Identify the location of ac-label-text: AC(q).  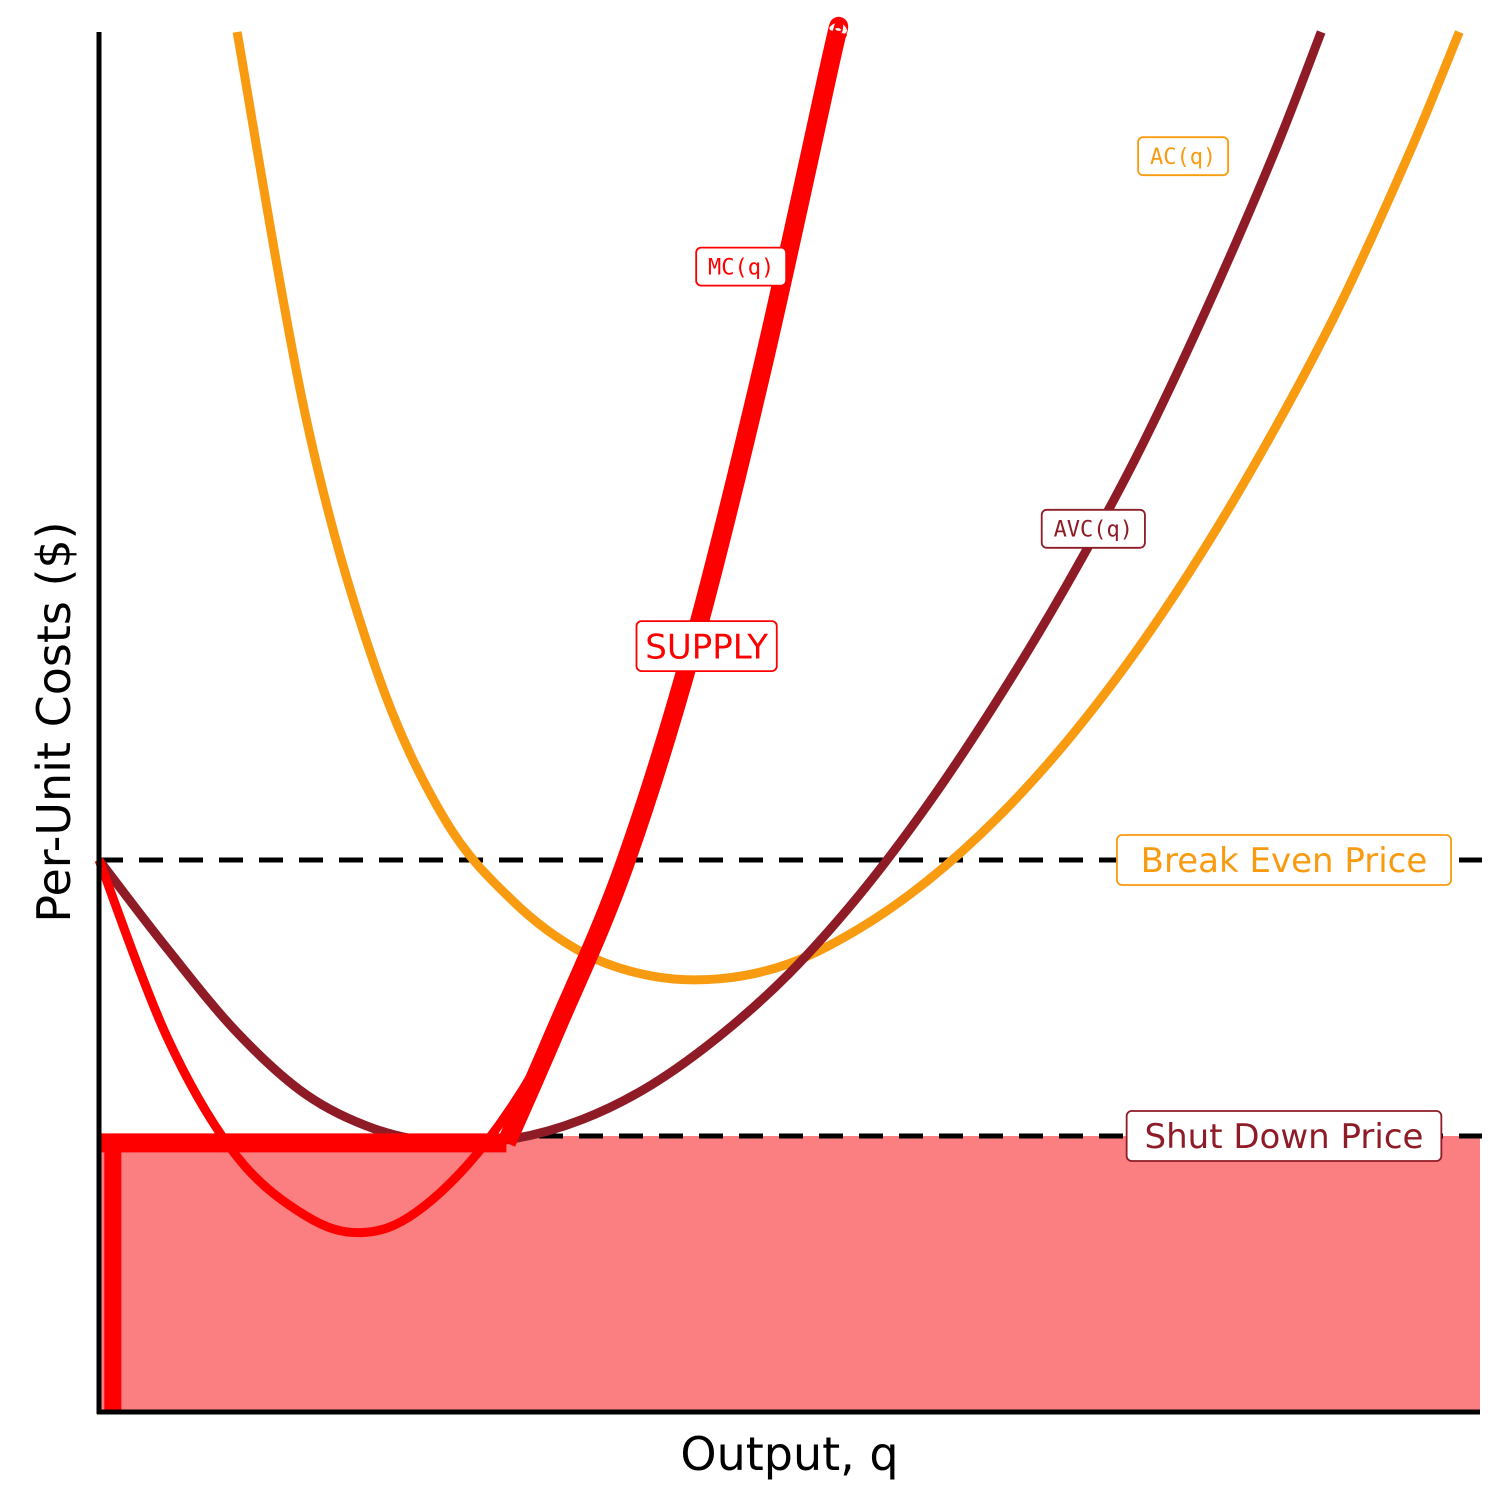
(1183, 157).